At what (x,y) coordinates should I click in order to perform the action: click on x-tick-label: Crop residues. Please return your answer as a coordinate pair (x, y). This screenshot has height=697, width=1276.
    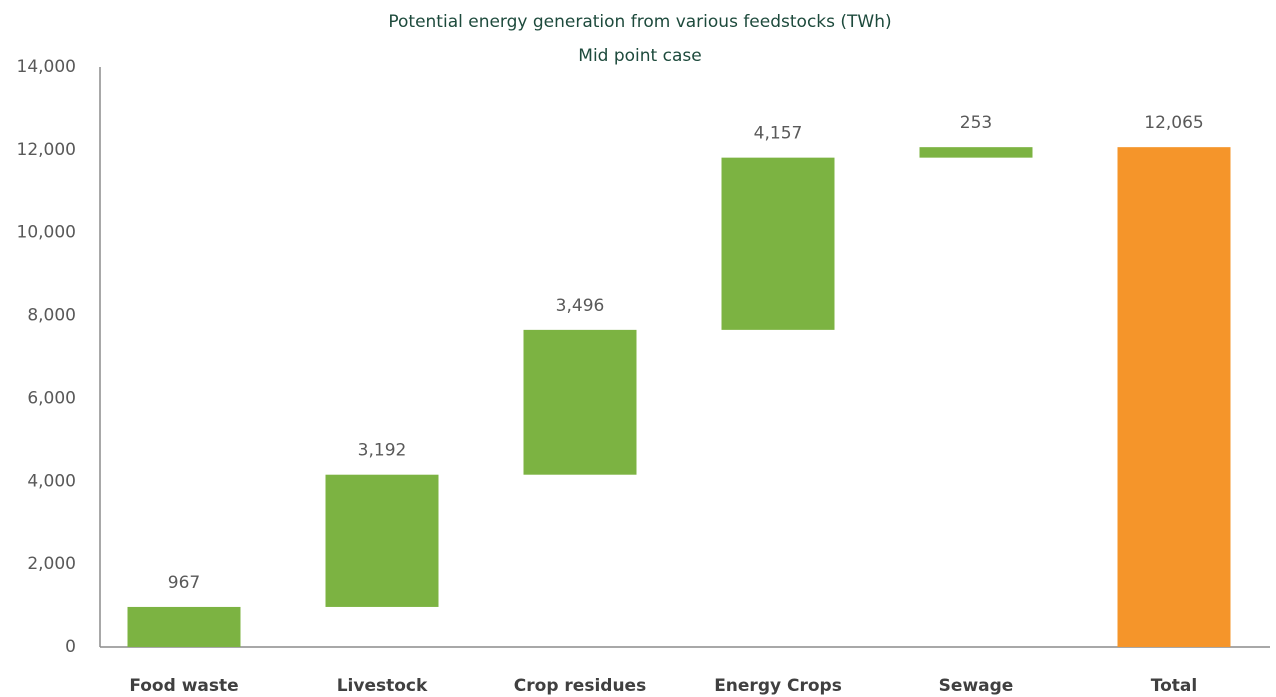
    Looking at the image, I should click on (580, 686).